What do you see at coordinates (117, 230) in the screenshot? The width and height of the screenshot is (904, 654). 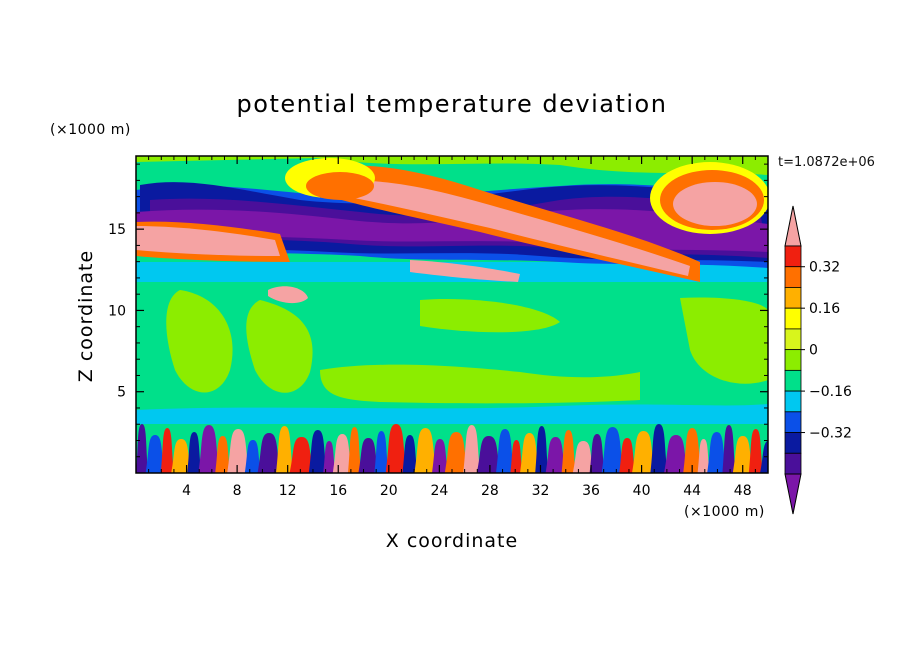 I see `y-tick-label: 15` at bounding box center [117, 230].